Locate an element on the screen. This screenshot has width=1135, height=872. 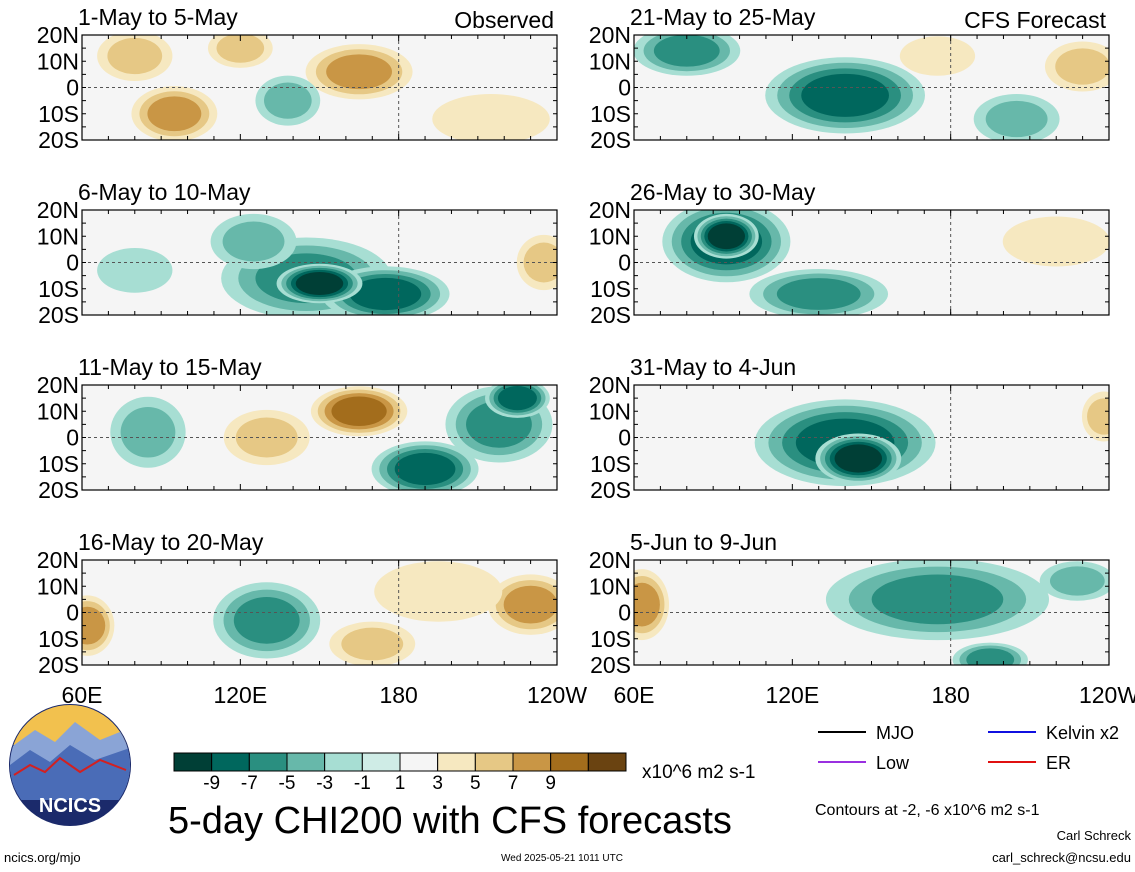
timestamp: Wed 2025-05-21 1011 UTC is located at coordinates (562, 858).